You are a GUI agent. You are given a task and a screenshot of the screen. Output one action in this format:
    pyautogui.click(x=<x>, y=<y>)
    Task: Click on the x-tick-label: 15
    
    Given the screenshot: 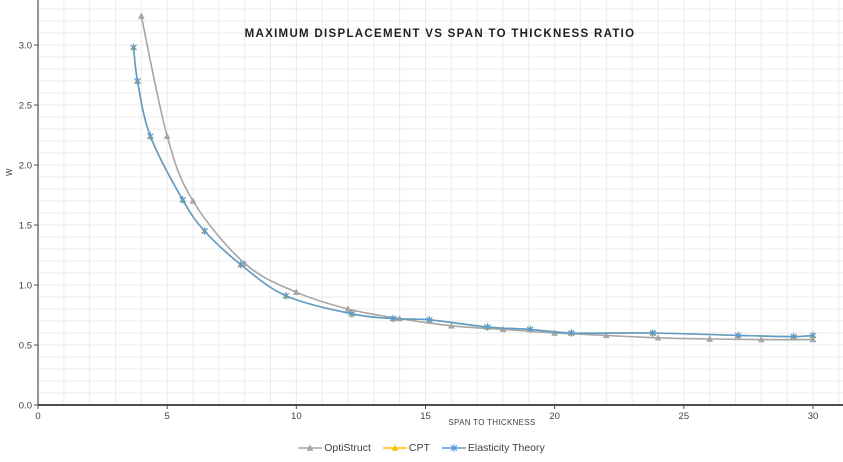 What is the action you would take?
    pyautogui.click(x=425, y=416)
    